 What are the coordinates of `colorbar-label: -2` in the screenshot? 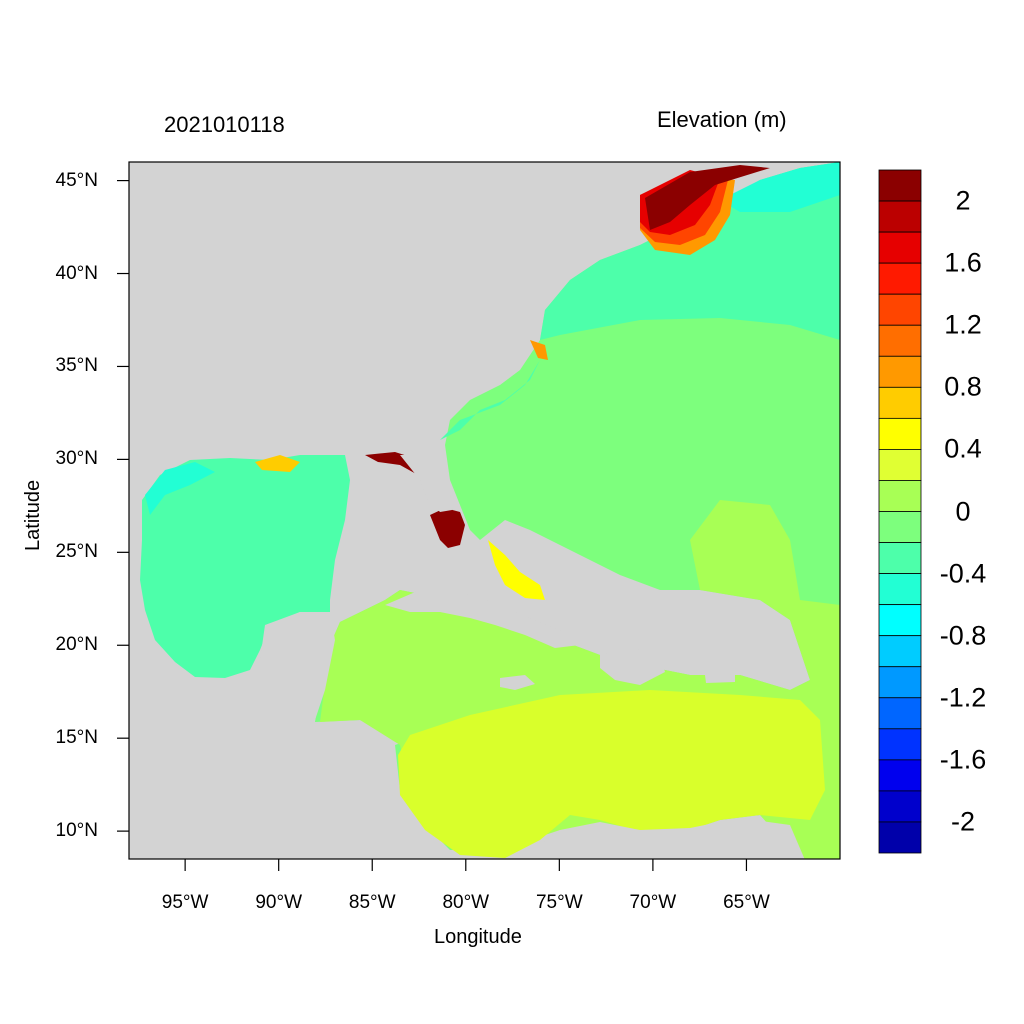 It's located at (962, 821).